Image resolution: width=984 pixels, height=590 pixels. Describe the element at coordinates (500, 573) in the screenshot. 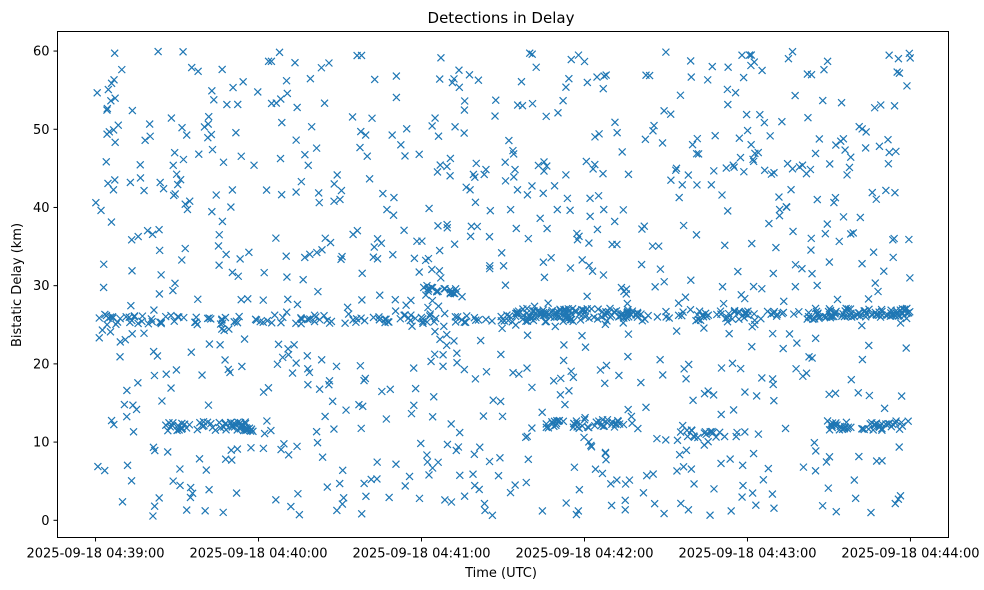

I see `x-axis-title: Time (UTC)` at that location.